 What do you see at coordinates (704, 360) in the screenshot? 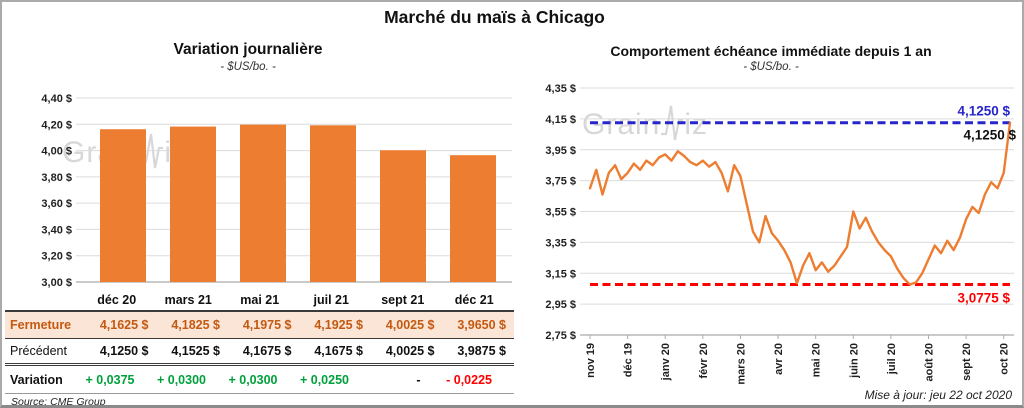
I see `x-tick-label: févr 20` at bounding box center [704, 360].